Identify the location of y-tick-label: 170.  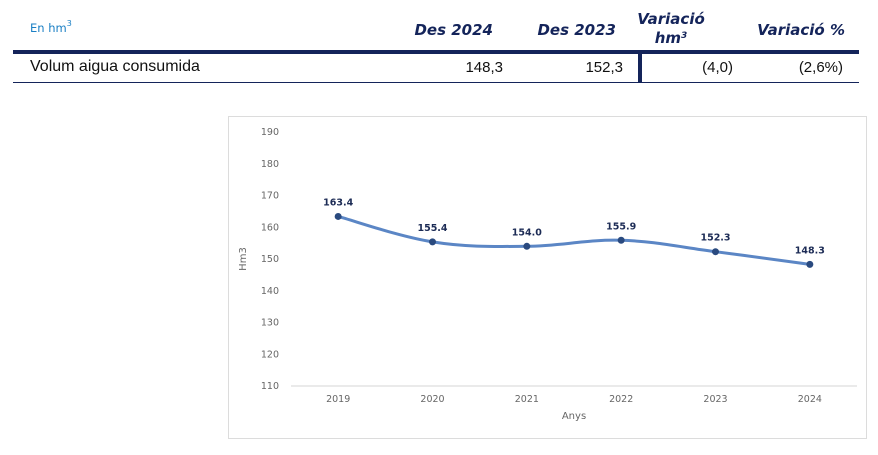
(270, 196).